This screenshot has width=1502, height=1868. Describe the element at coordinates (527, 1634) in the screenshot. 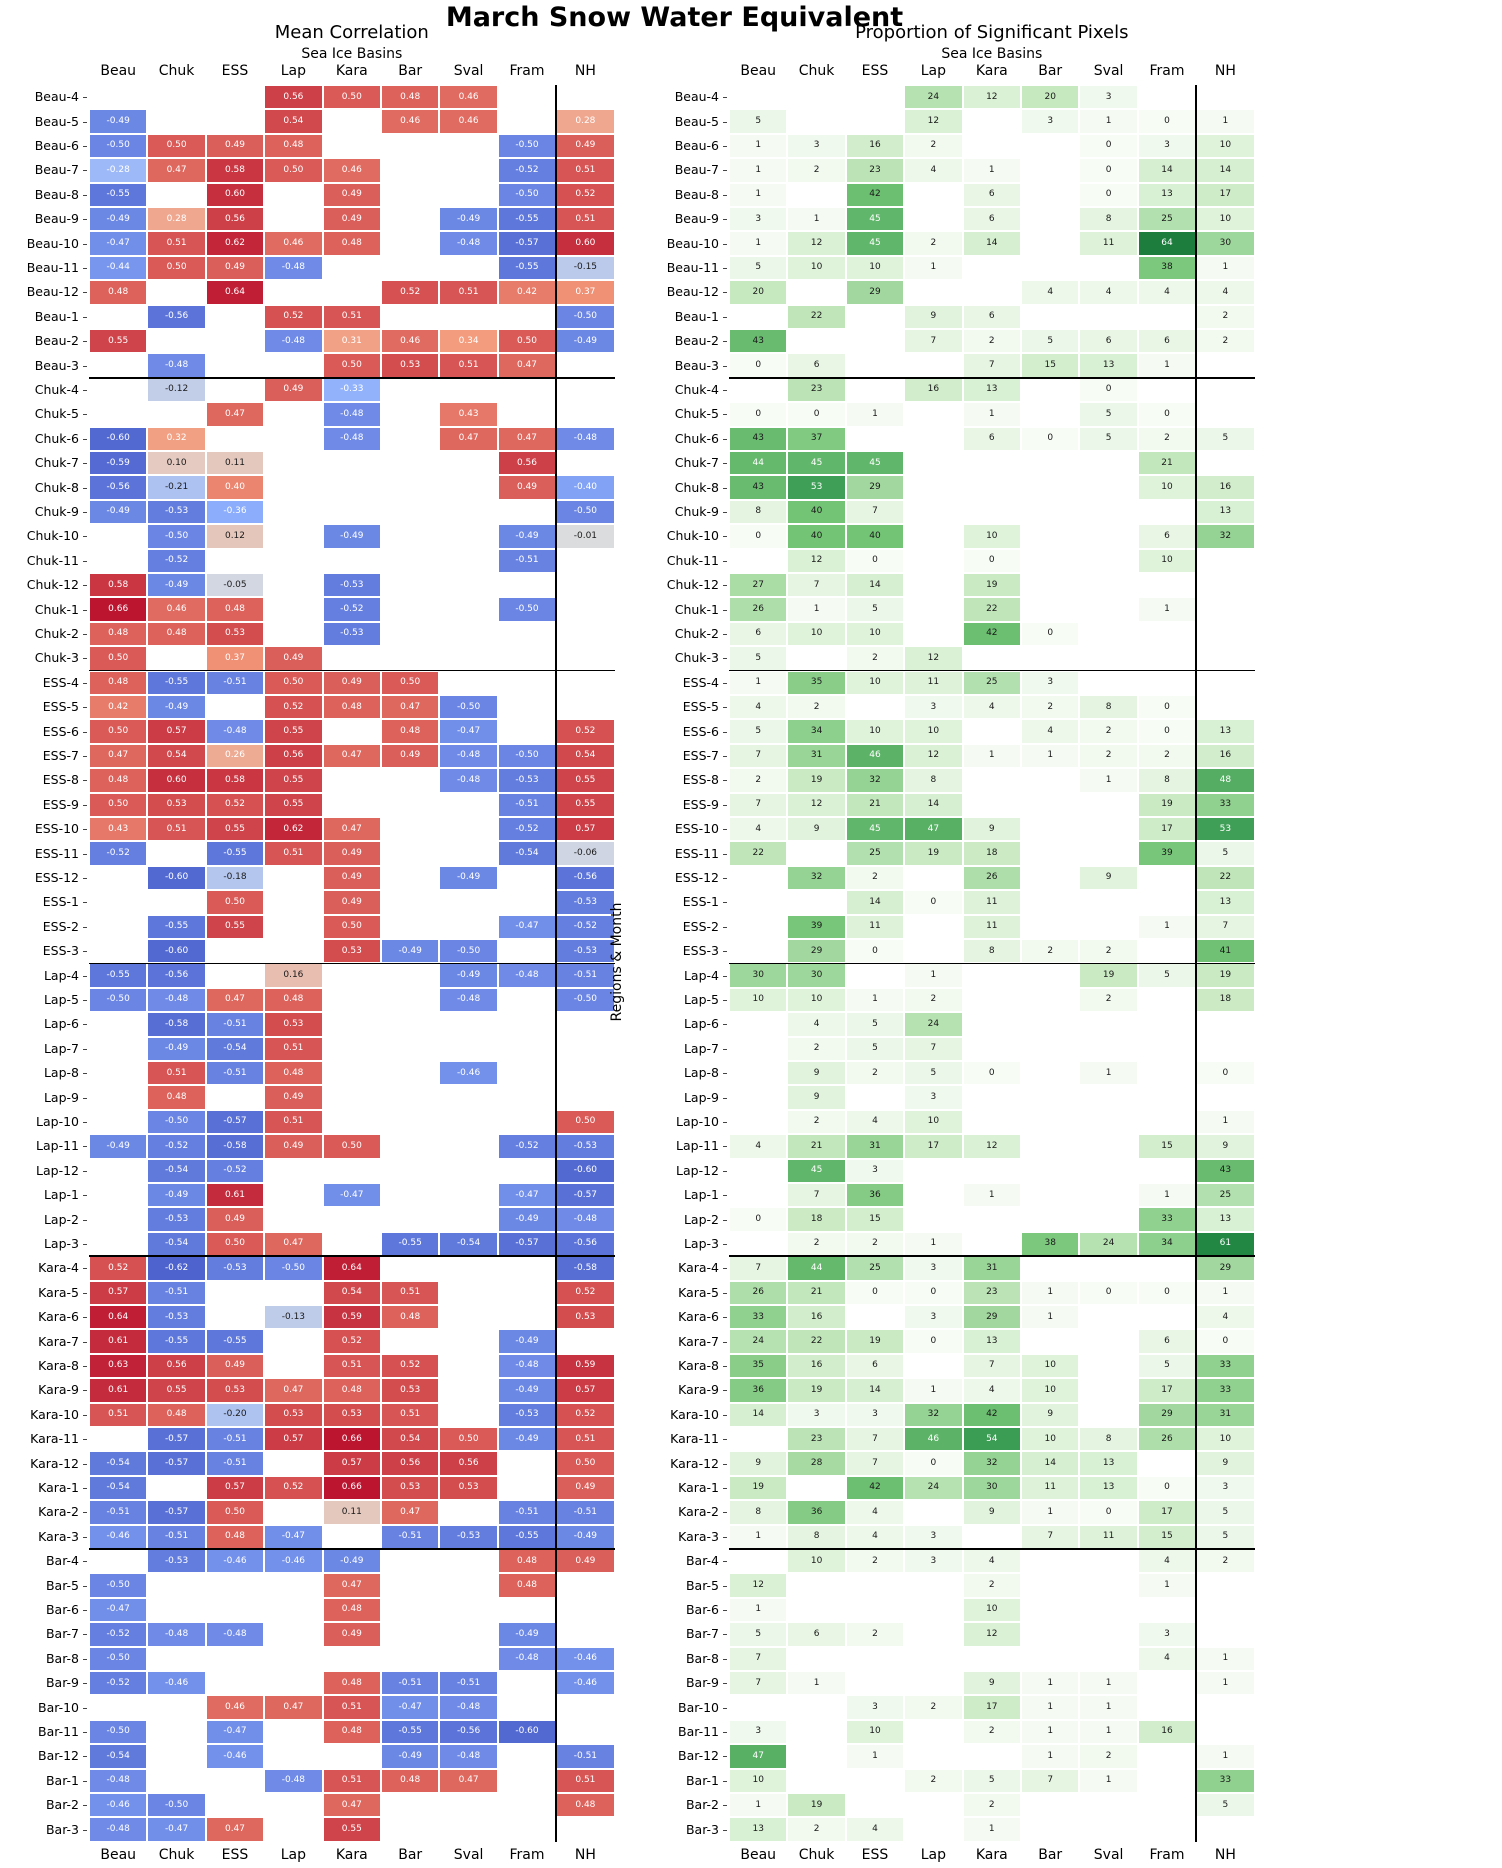

I see `heatmap-cell: -0.49` at that location.